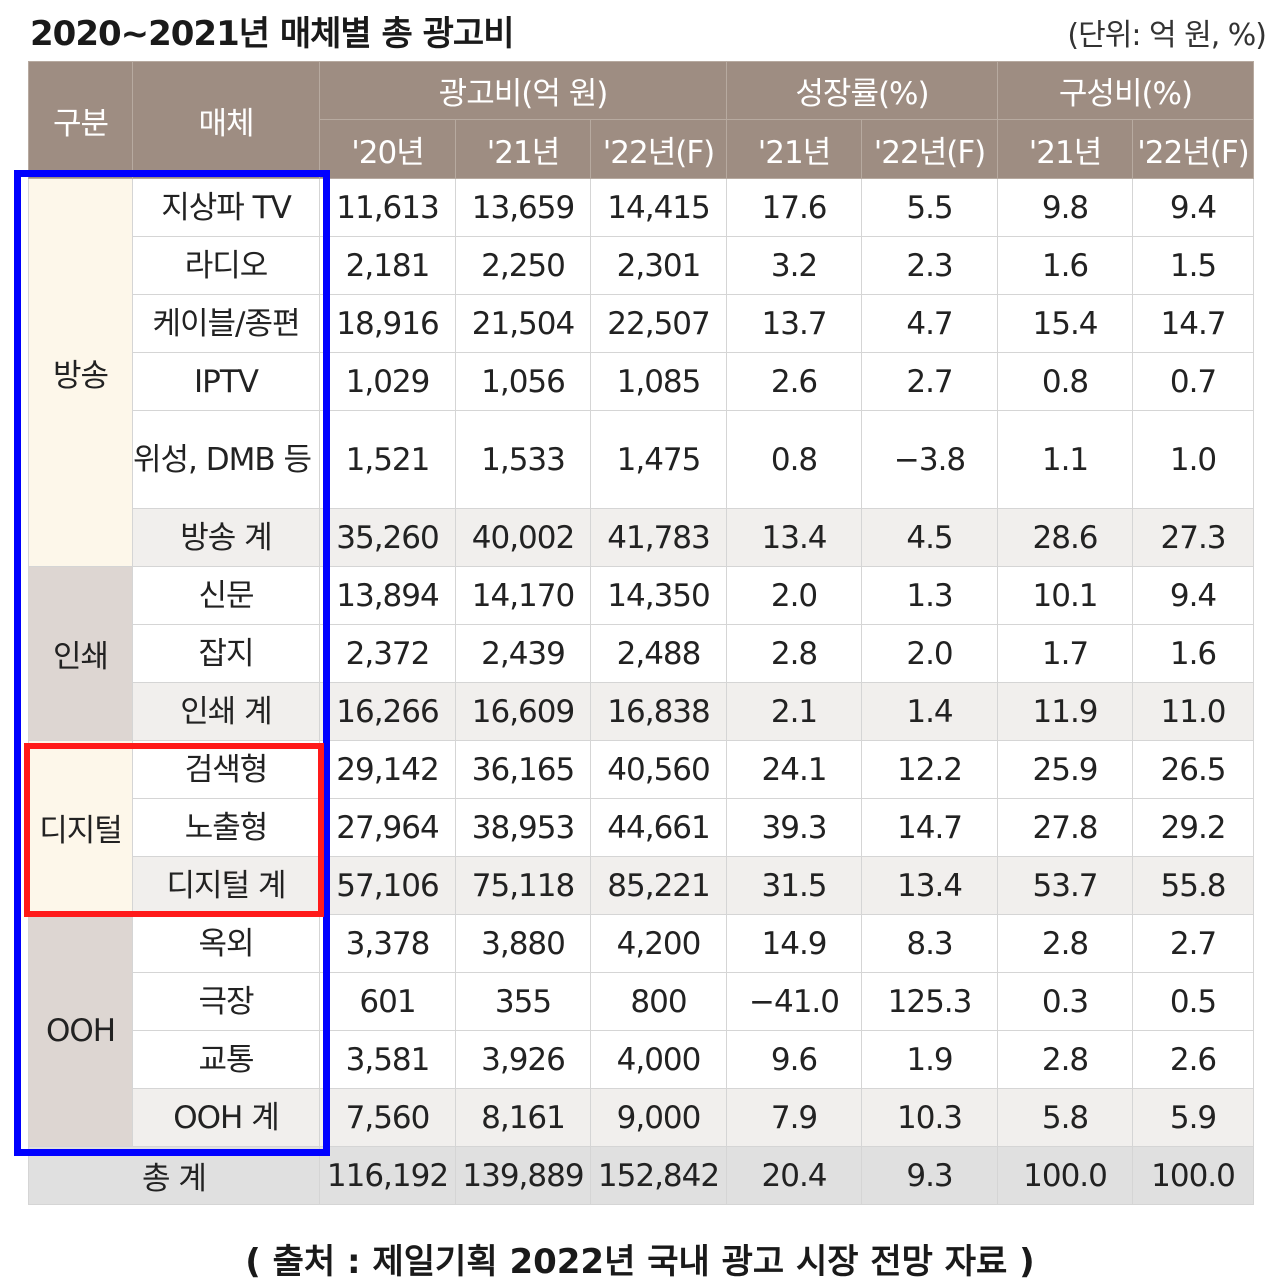  Describe the element at coordinates (80, 653) in the screenshot. I see `category-print: 인쇄` at that location.